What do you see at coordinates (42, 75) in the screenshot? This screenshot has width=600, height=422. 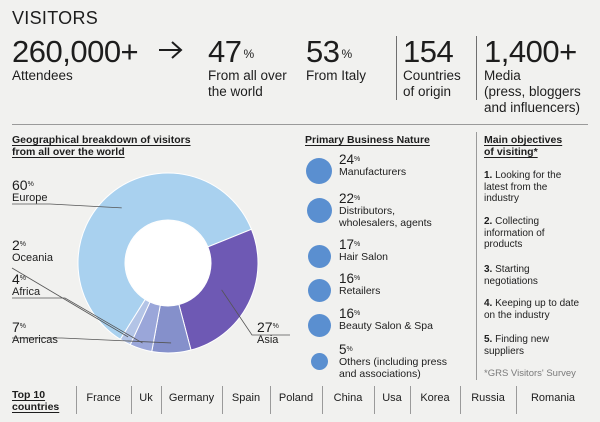 I see `stat-attendees-label: Attendees` at bounding box center [42, 75].